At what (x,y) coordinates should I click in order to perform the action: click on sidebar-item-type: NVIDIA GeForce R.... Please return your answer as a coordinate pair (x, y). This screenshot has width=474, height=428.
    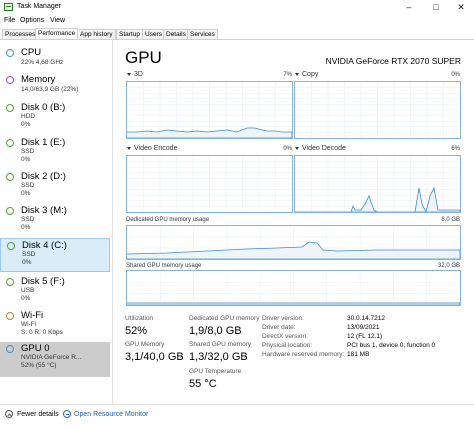
    Looking at the image, I should click on (51, 357).